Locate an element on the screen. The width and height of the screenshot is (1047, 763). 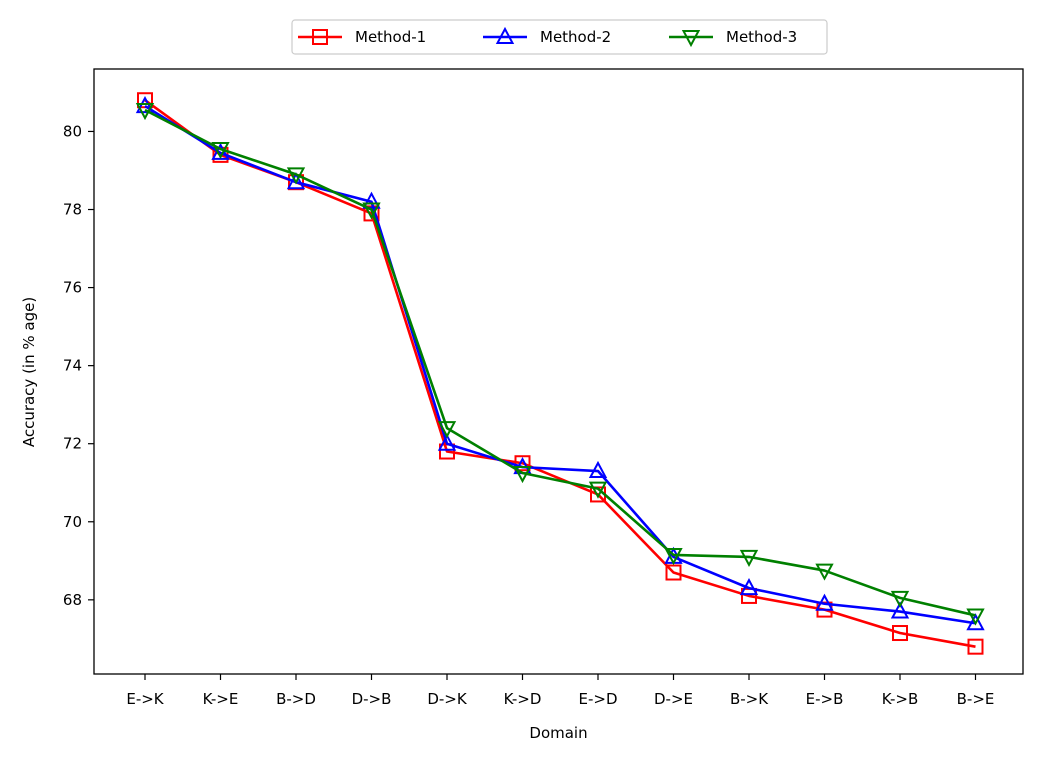
legend-item: Method-1 is located at coordinates (362, 37).